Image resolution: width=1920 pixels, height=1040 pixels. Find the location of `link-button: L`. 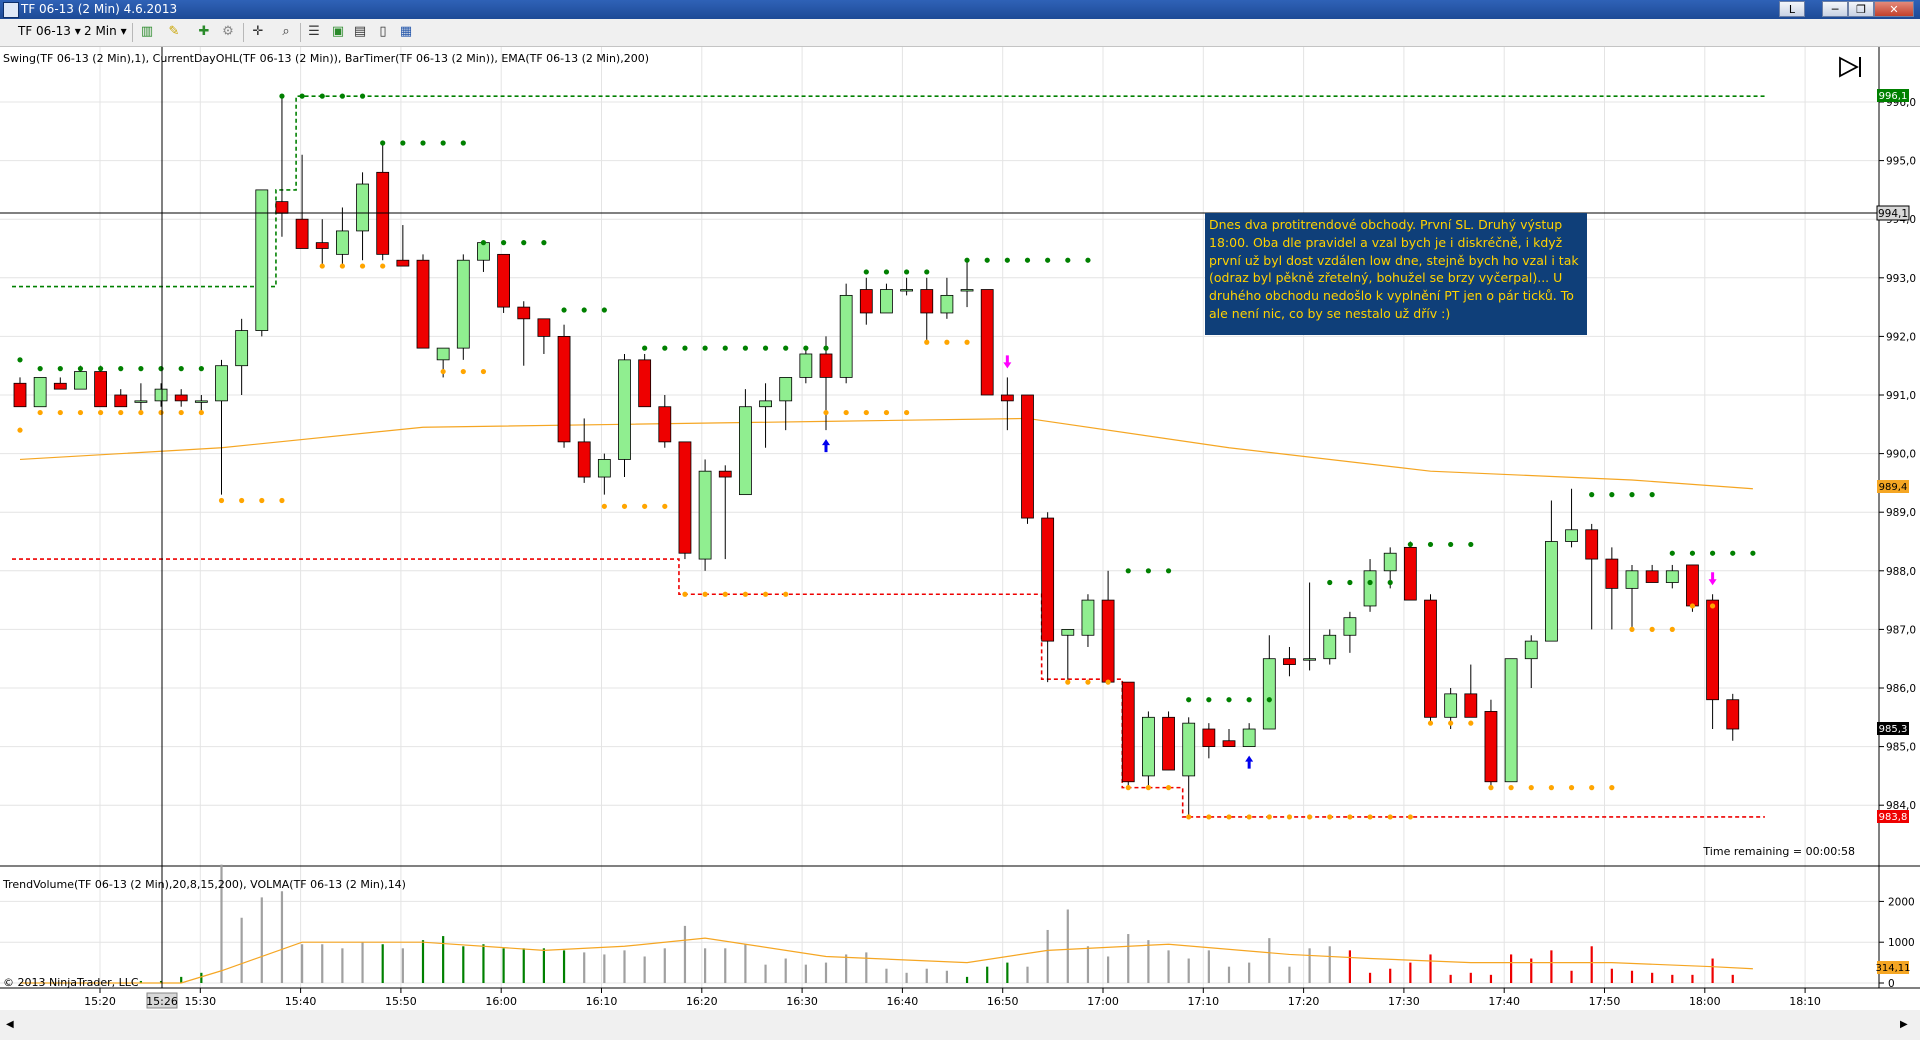

link-button: L is located at coordinates (1792, 9).